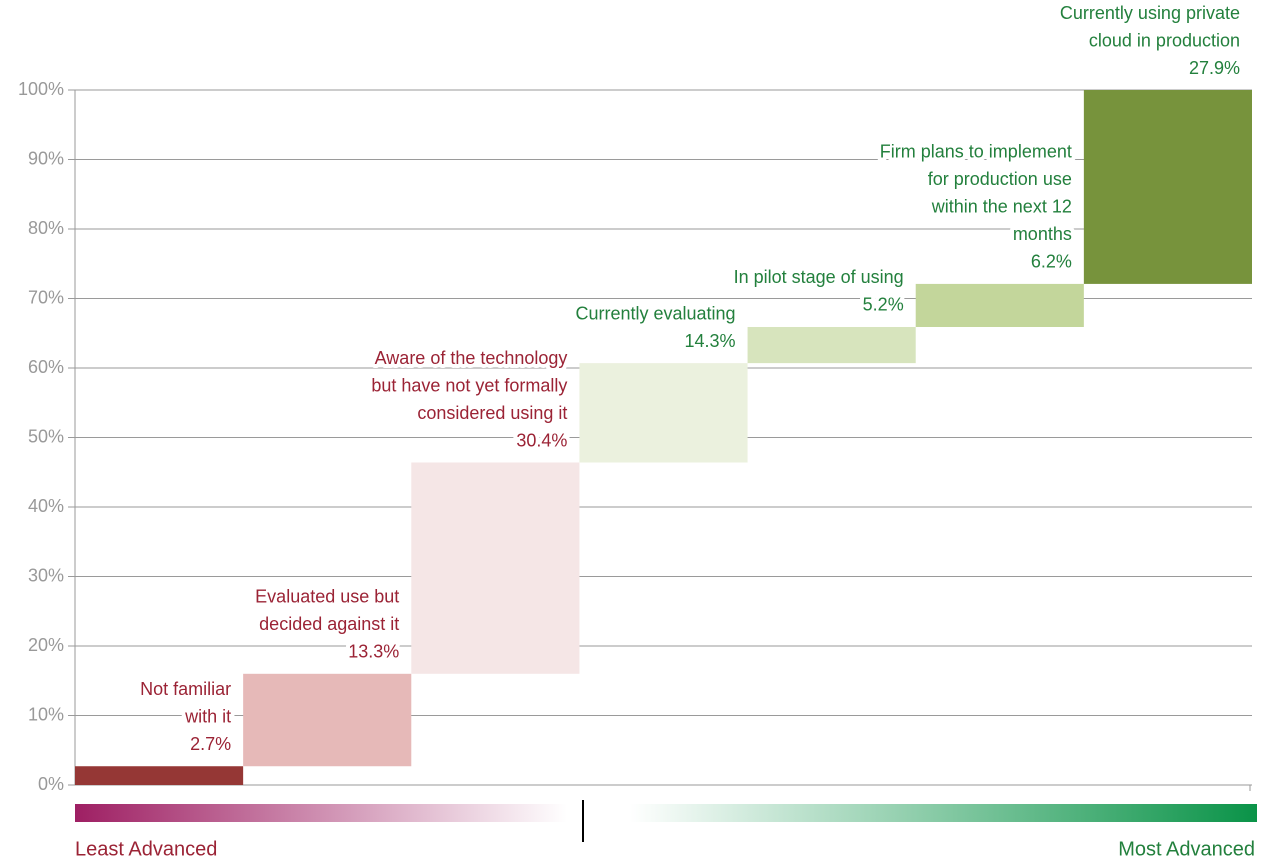 The height and width of the screenshot is (861, 1265). What do you see at coordinates (655, 313) in the screenshot?
I see `category-label: Currently evaluating` at bounding box center [655, 313].